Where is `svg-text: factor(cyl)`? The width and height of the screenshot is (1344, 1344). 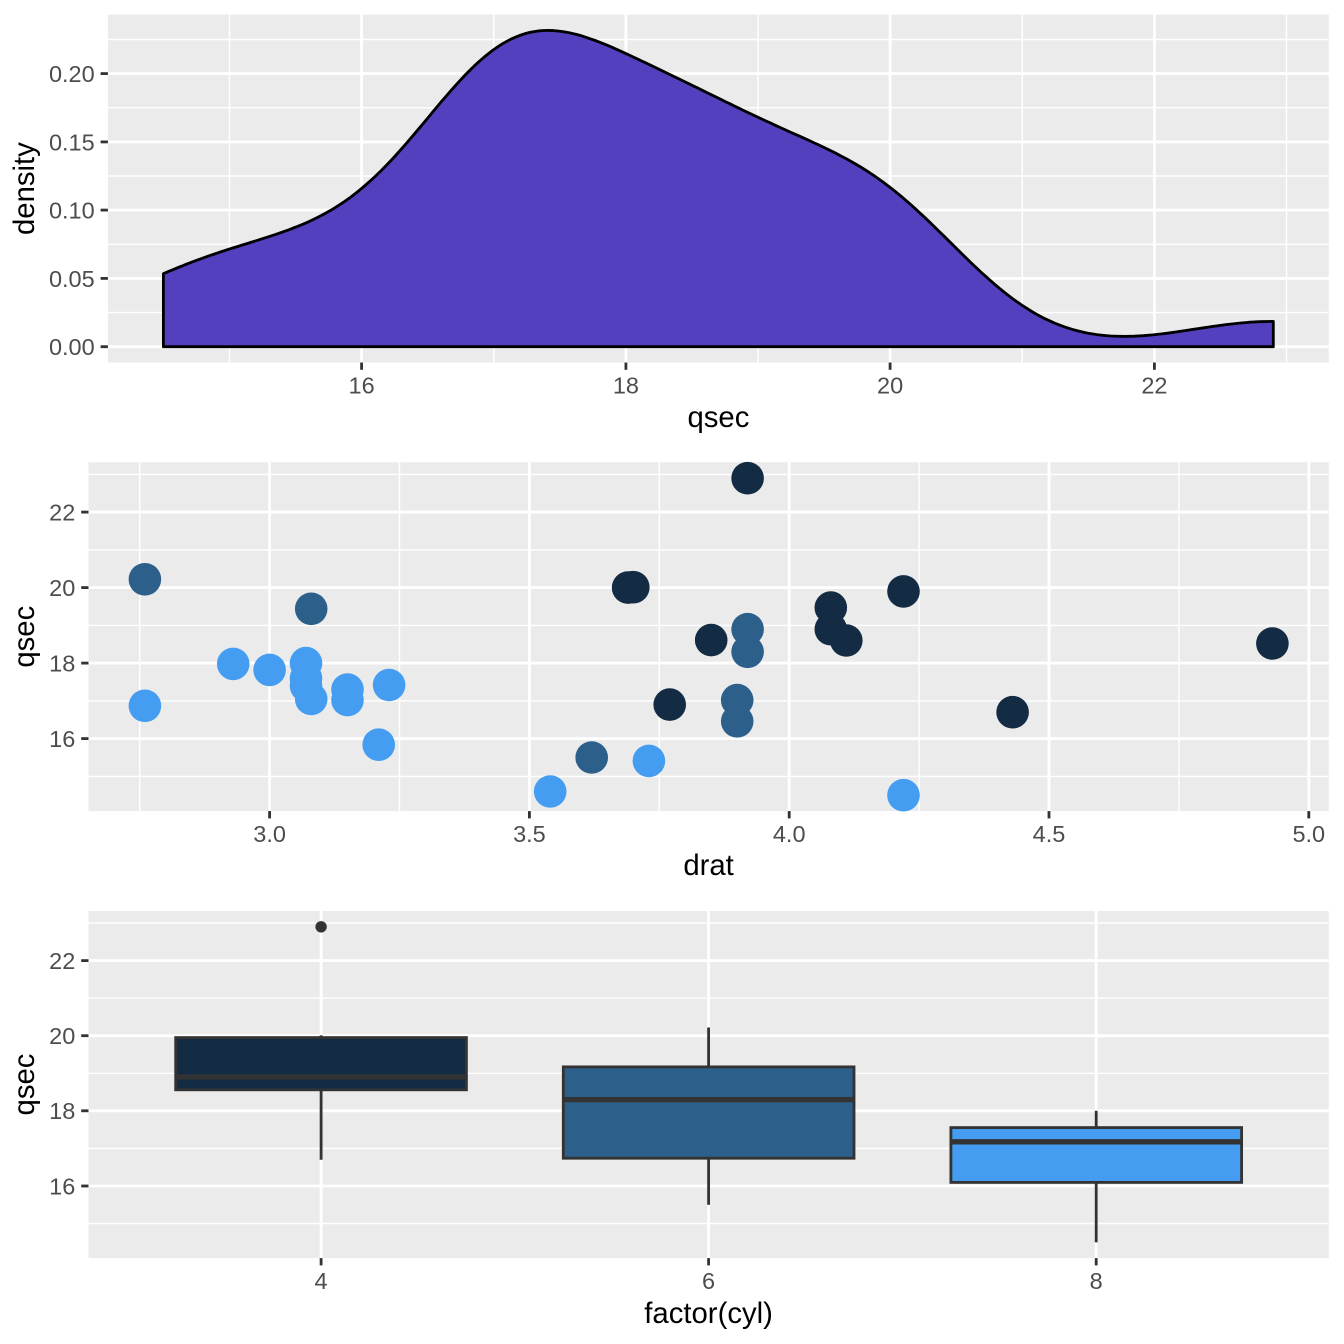
svg-text: factor(cyl) is located at coordinates (708, 1313).